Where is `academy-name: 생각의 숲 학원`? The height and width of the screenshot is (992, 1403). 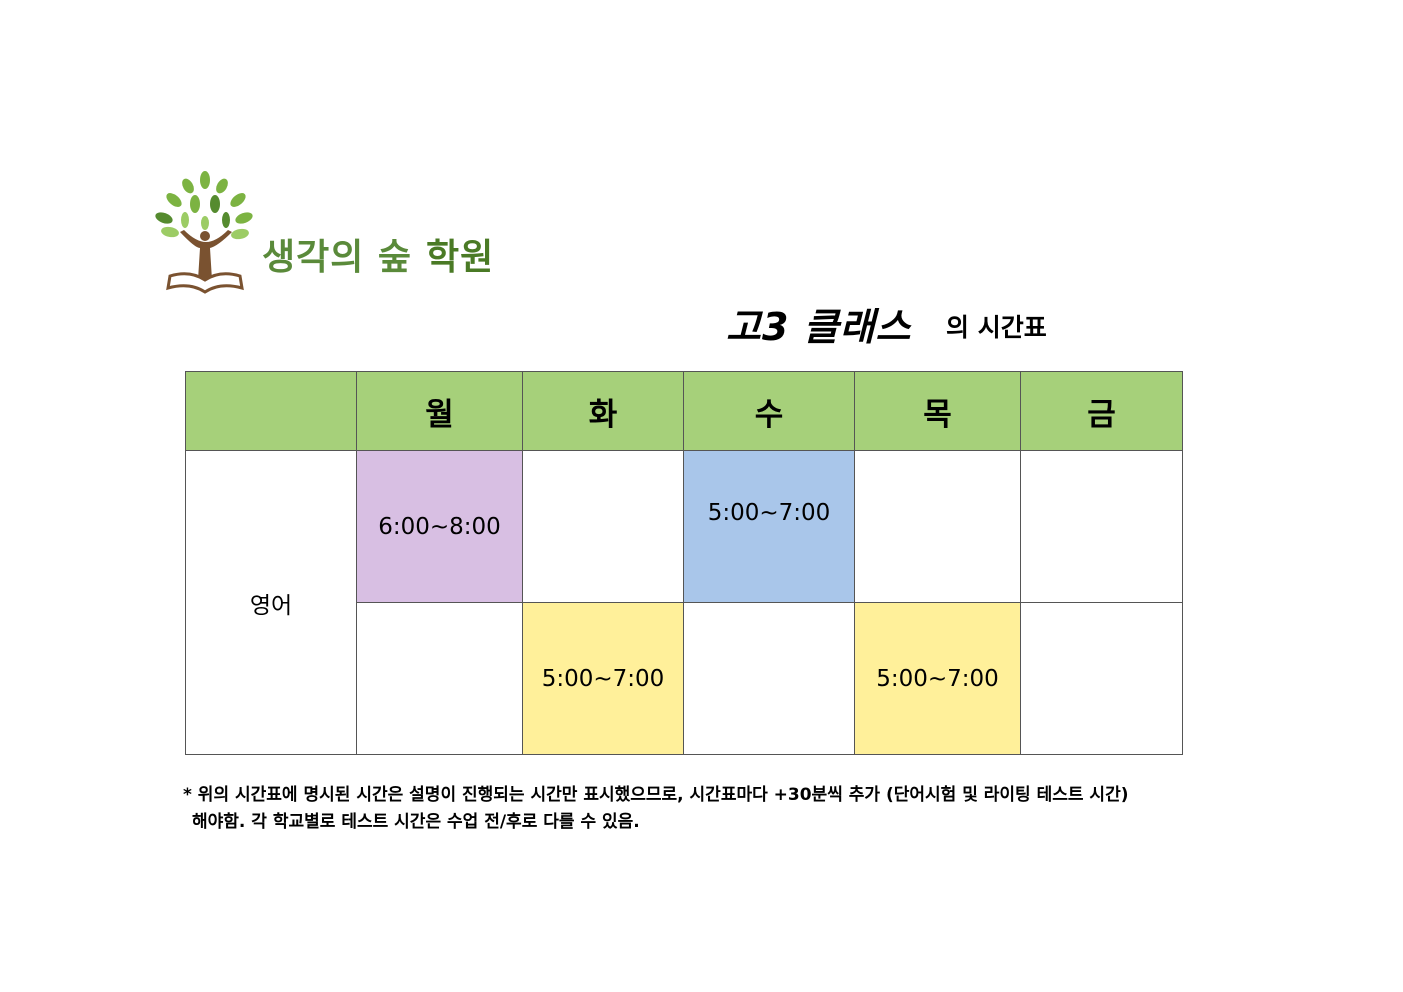 academy-name: 생각의 숲 학원 is located at coordinates (378, 254).